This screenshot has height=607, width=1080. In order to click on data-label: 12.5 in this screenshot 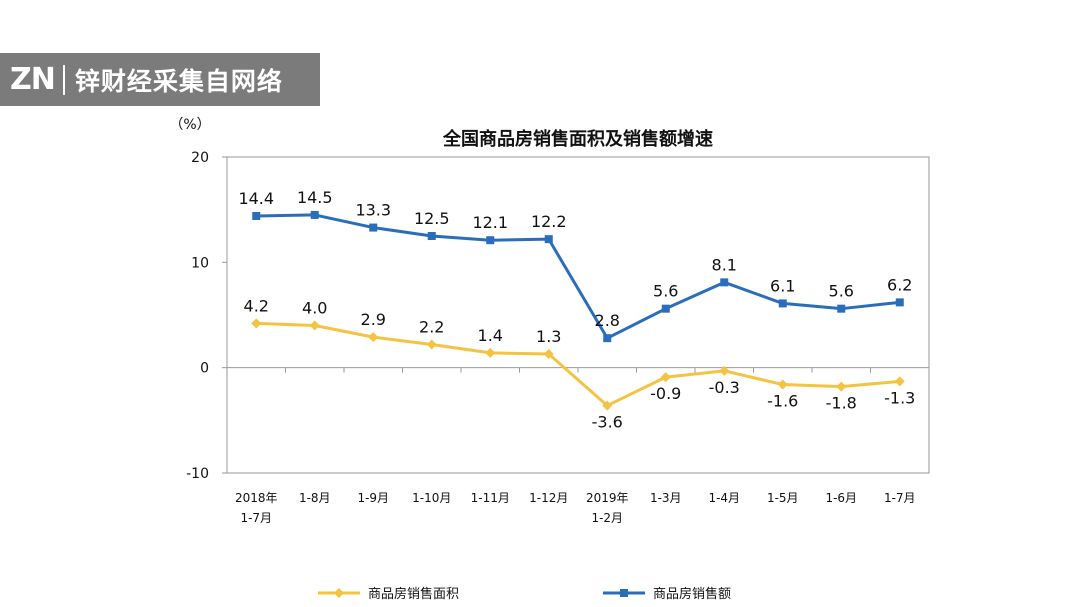, I will do `click(432, 218)`.